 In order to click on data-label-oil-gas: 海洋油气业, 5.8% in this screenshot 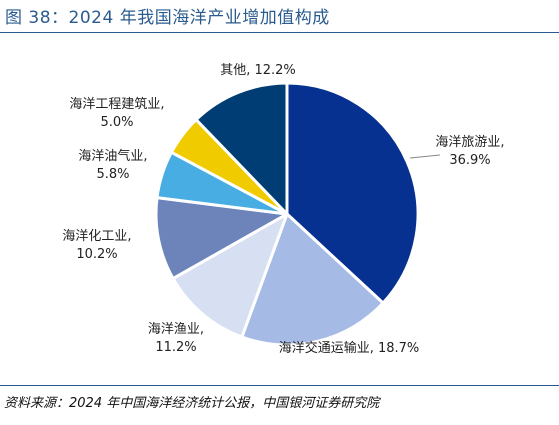, I will do `click(112, 165)`.